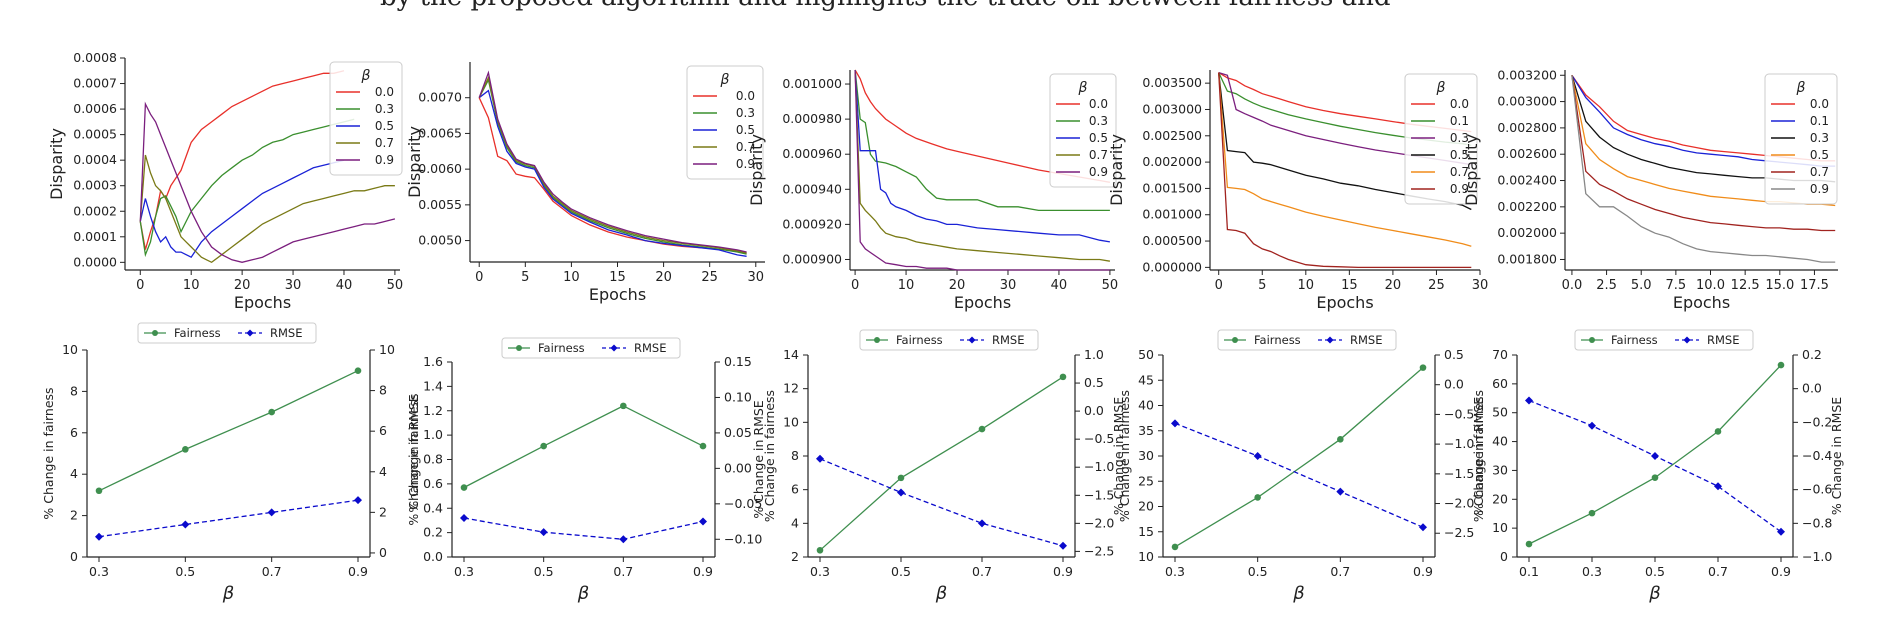 The image size is (1880, 644). I want to click on y-tick-label-right: 6, so click(383, 430).